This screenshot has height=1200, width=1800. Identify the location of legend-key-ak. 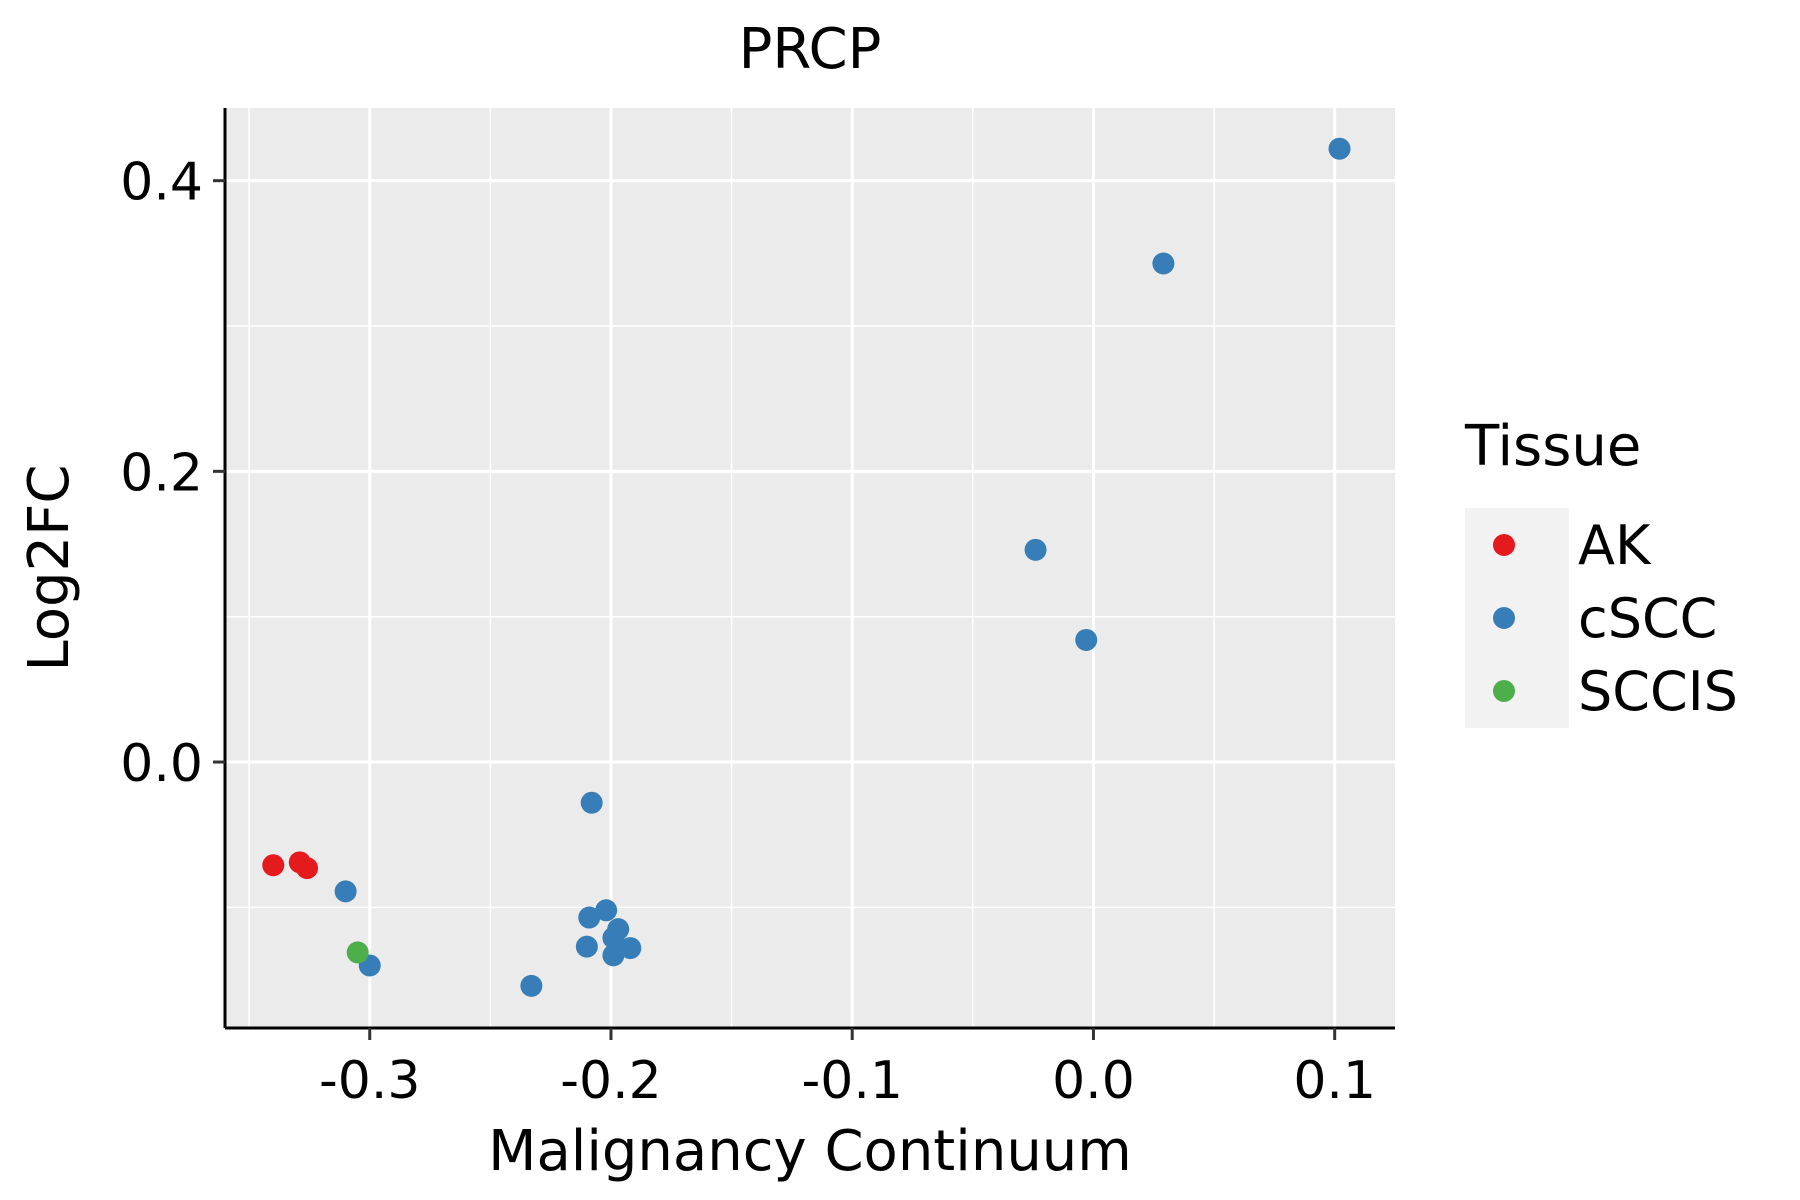
(1504, 545).